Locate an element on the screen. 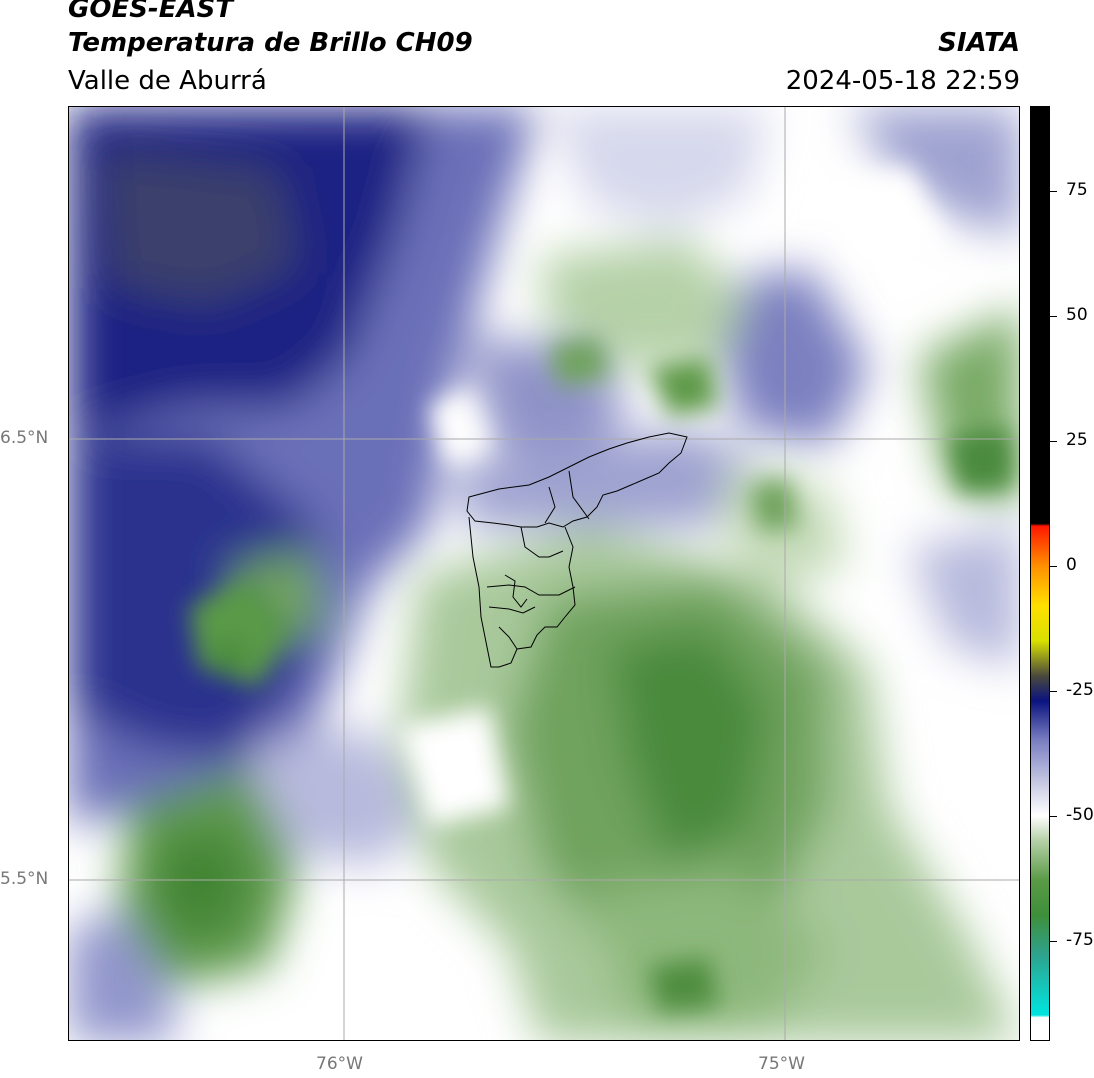 This screenshot has height=1078, width=1094. municipal-boundaries is located at coordinates (577, 550).